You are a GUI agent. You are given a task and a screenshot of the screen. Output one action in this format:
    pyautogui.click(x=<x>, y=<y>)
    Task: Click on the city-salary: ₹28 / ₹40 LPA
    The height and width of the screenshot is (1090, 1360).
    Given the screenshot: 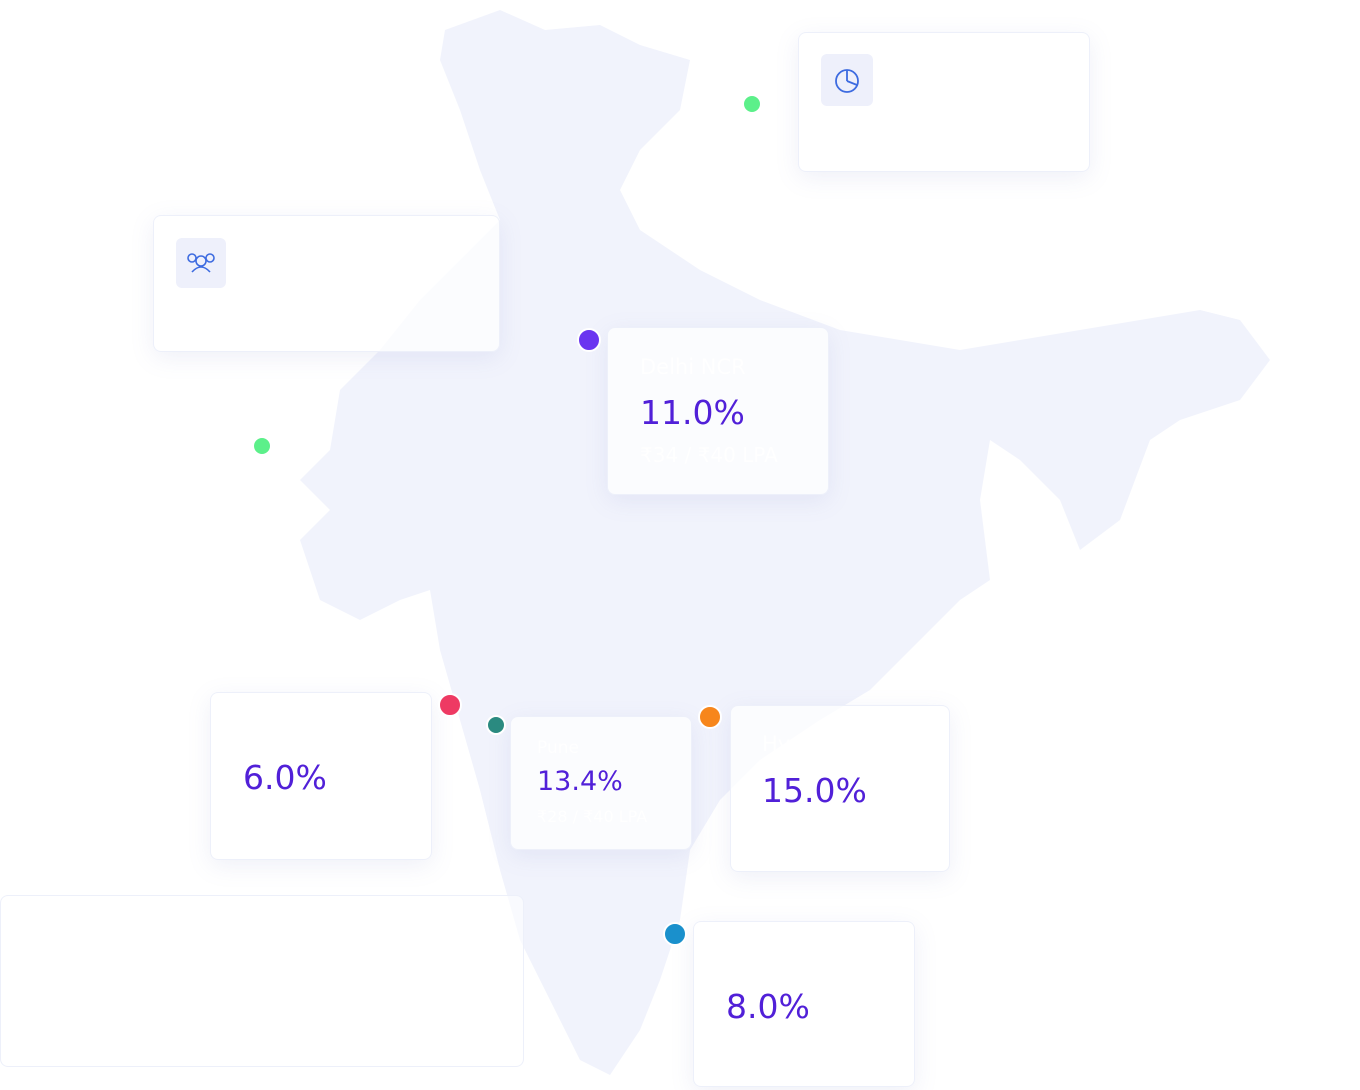 What is the action you would take?
    pyautogui.click(x=592, y=816)
    